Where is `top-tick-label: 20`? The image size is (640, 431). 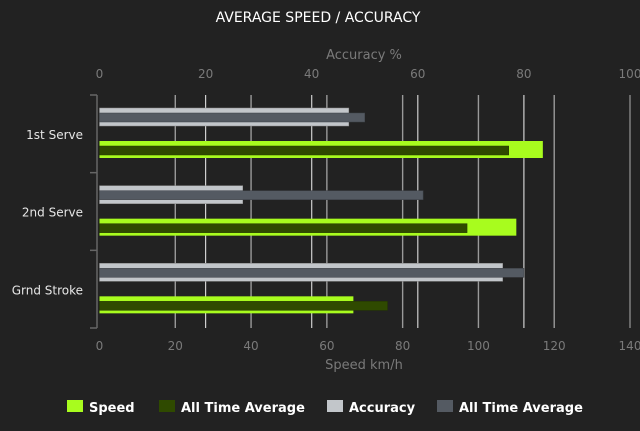
top-tick-label: 20 is located at coordinates (205, 74).